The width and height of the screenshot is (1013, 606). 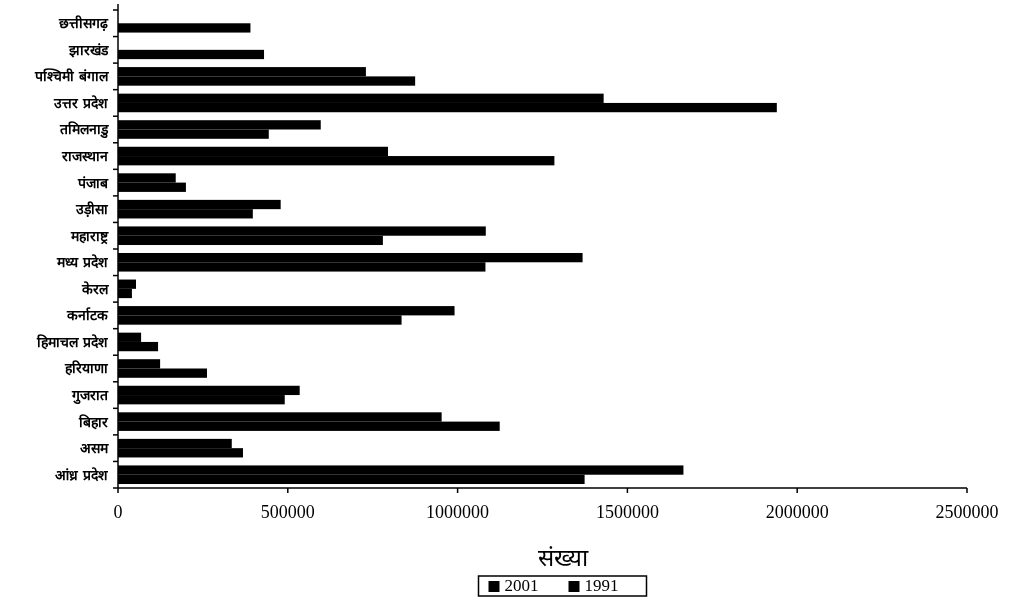 What do you see at coordinates (84, 130) in the screenshot?
I see `y-tick-label: तमिलनाडु` at bounding box center [84, 130].